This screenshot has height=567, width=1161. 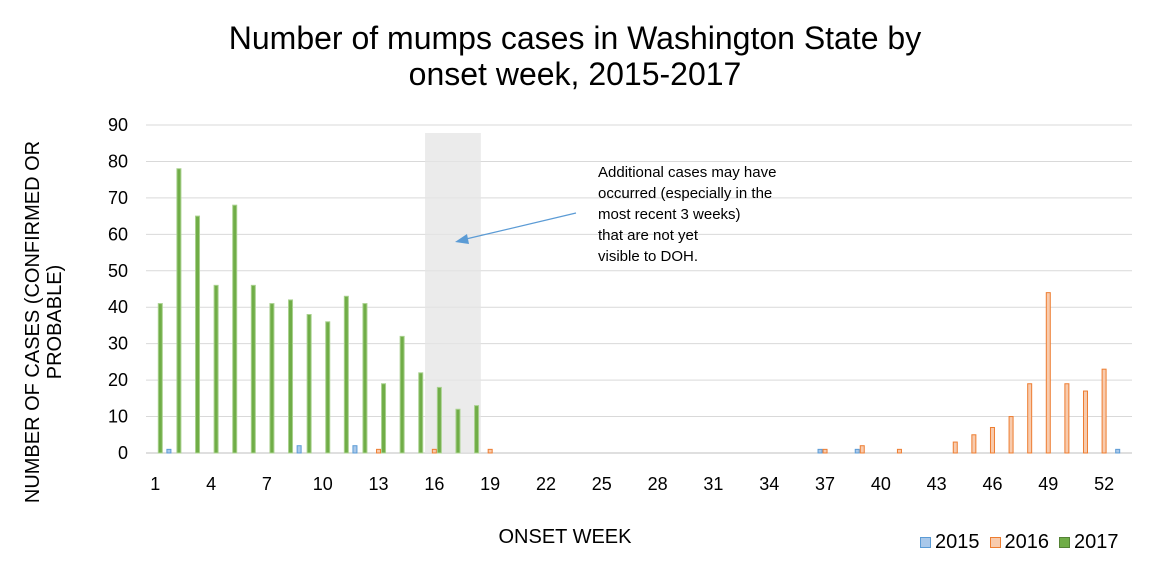 What do you see at coordinates (267, 484) in the screenshot?
I see `x-tick-label: 7` at bounding box center [267, 484].